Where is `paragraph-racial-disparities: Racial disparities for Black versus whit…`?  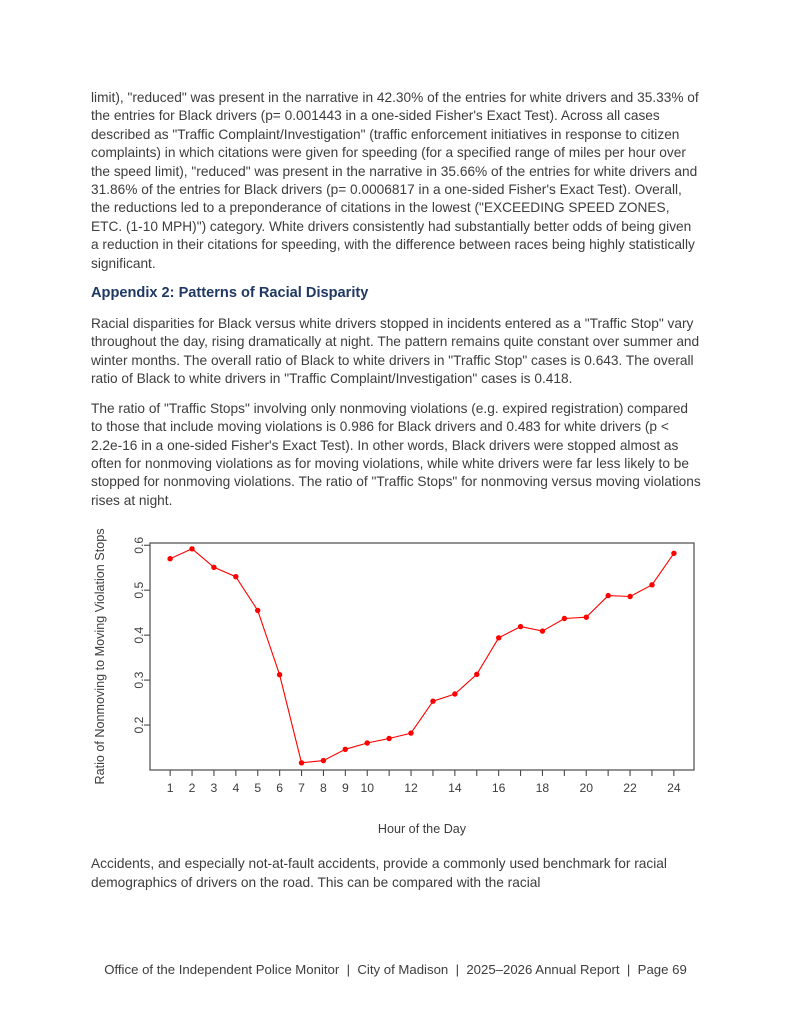
paragraph-racial-disparities: Racial disparities for Black versus whit… is located at coordinates (395, 351).